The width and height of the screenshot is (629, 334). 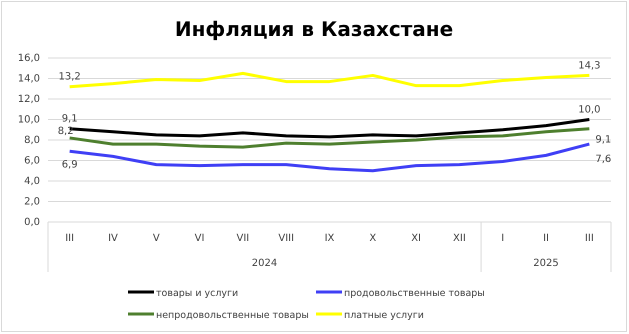 I want to click on x-tick-label: V, so click(x=156, y=238).